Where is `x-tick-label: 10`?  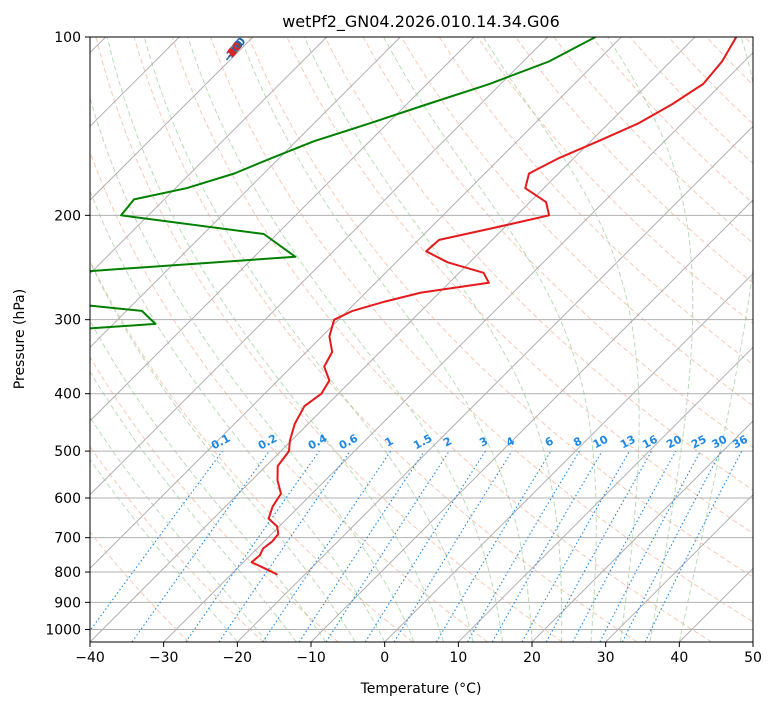
x-tick-label: 10 is located at coordinates (458, 658).